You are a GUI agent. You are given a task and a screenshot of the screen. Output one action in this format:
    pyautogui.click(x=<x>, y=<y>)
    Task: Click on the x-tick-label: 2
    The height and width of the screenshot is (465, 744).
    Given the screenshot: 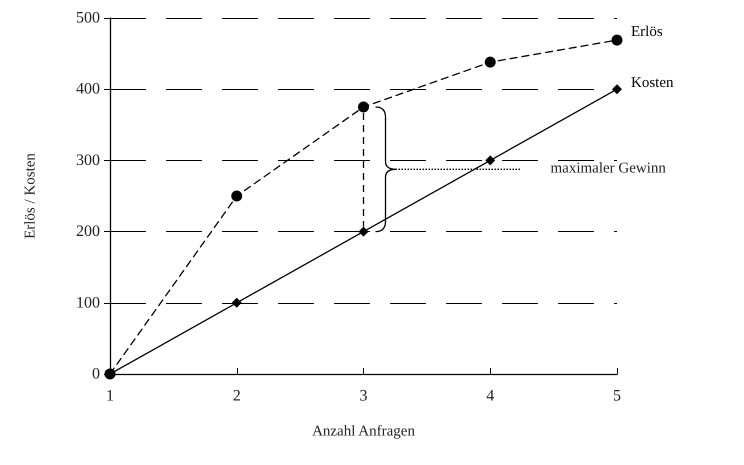 What is the action you would take?
    pyautogui.click(x=236, y=396)
    